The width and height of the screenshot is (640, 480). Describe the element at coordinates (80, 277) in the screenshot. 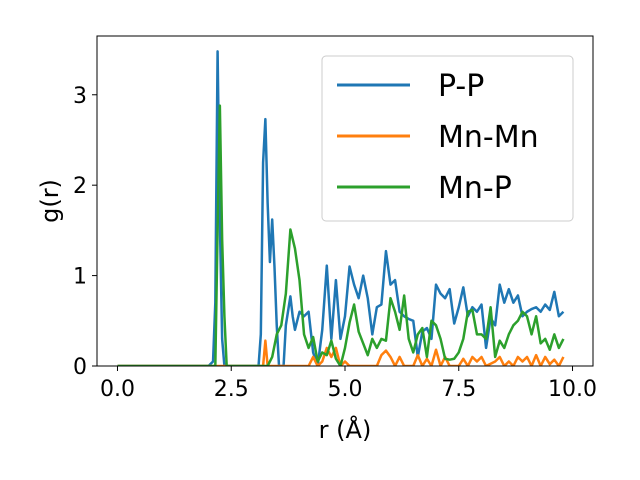

I see `y-tick-label: 1` at that location.